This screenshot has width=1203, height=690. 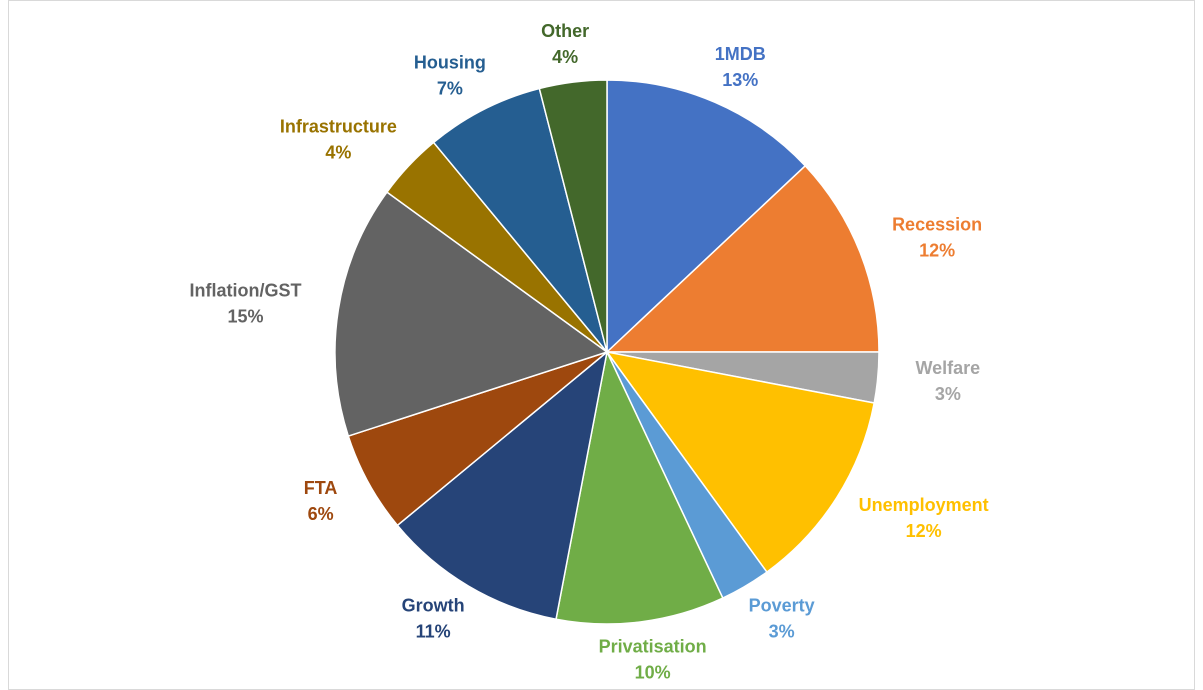 I want to click on slice-label: Inflation/GST, so click(x=246, y=290).